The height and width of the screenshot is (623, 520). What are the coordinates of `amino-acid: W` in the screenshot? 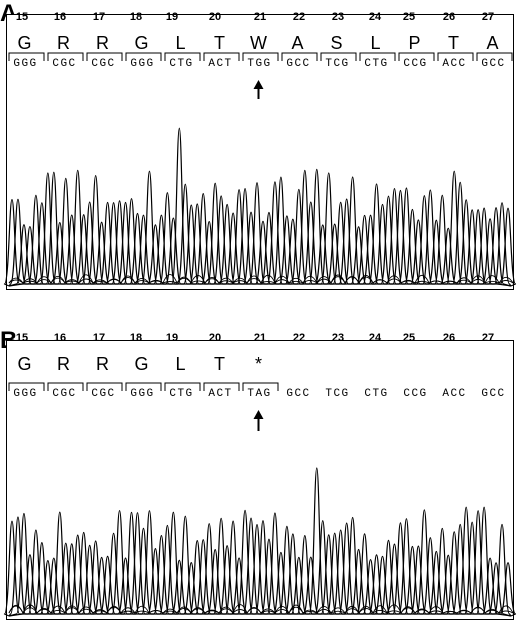 It's located at (258, 43).